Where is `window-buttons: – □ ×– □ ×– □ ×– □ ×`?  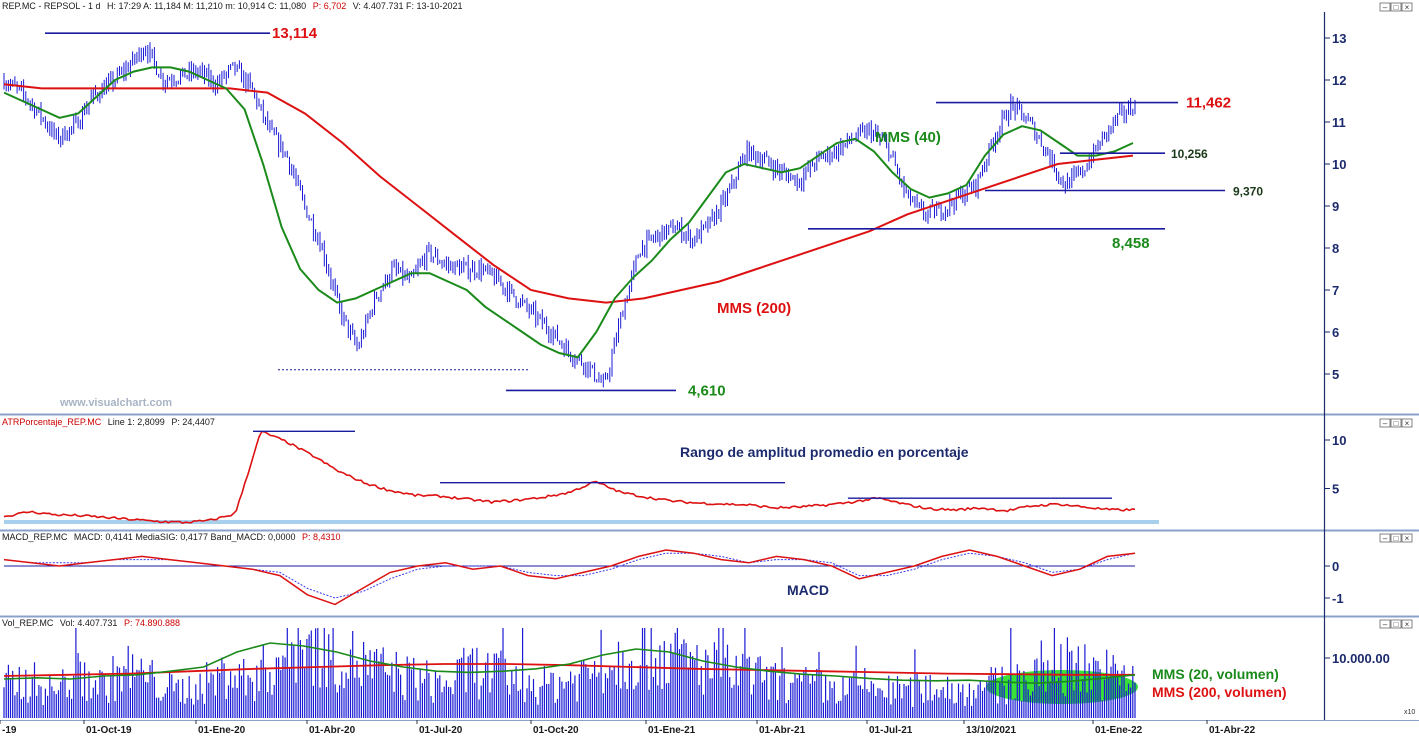
window-buttons: – □ ×– □ ×– □ ×– □ × is located at coordinates (1396, 315).